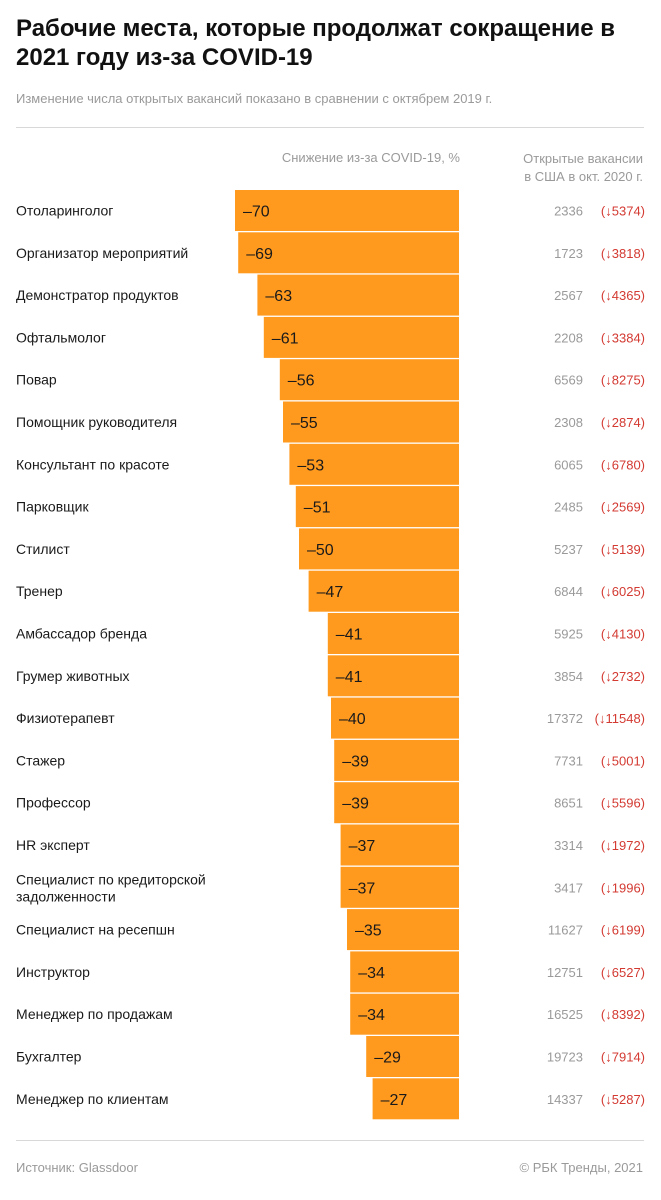 The height and width of the screenshot is (1200, 661). What do you see at coordinates (583, 158) in the screenshot?
I see `open-jobs-header-line1: Открытые вакансии` at bounding box center [583, 158].